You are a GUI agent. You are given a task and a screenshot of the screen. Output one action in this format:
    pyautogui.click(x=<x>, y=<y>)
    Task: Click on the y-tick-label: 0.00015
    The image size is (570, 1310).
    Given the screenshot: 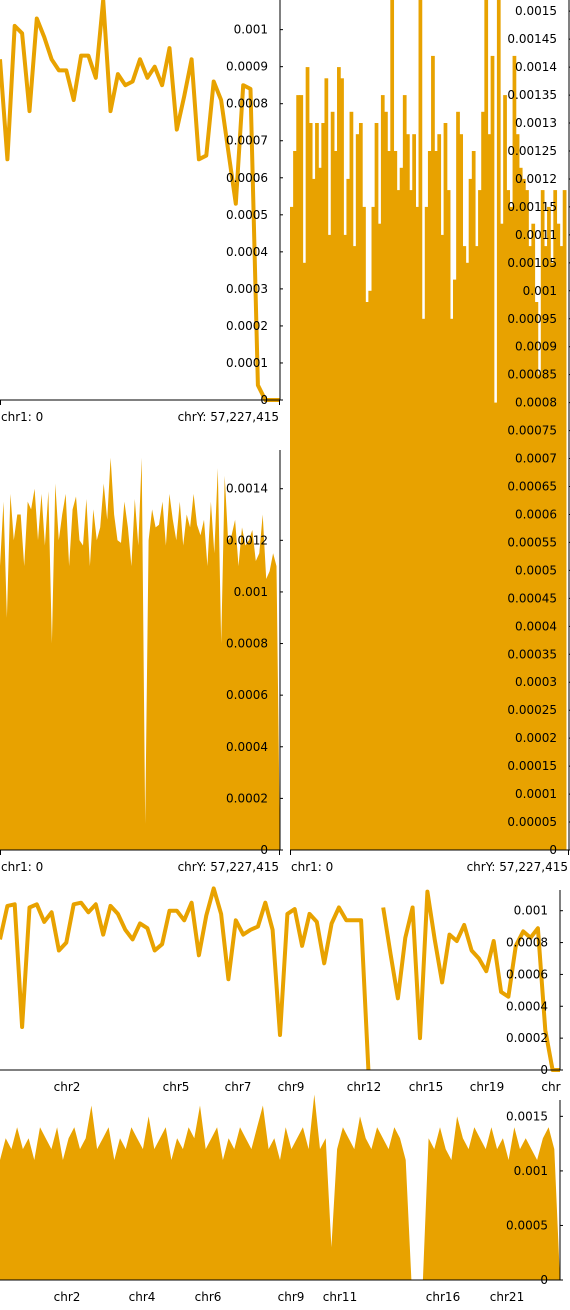 What is the action you would take?
    pyautogui.click(x=532, y=766)
    